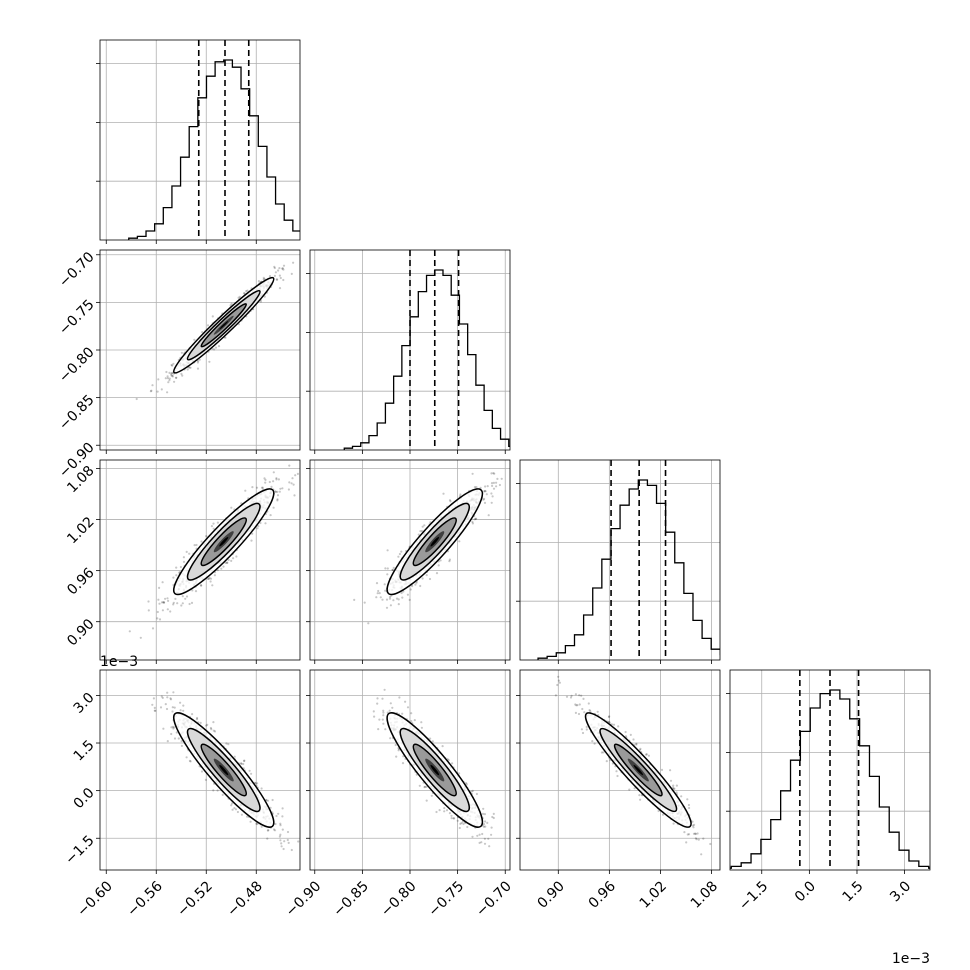 The width and height of the screenshot is (970, 970). I want to click on y-tick-label: −0.80, so click(77, 365).